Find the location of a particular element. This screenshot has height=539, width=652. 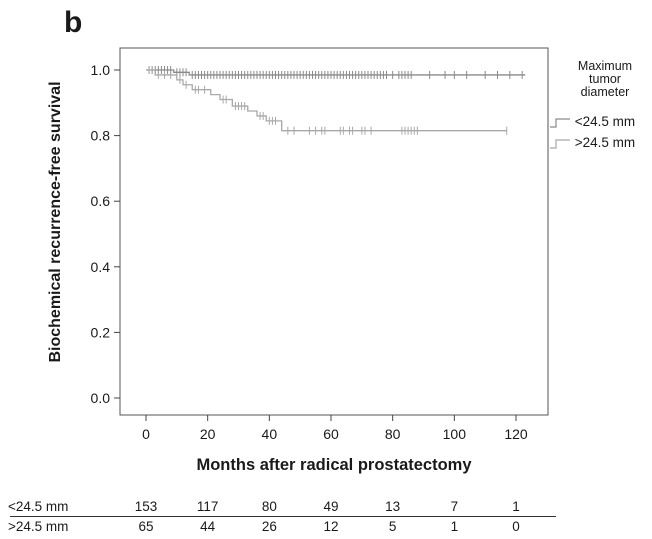

risk-count: 5 is located at coordinates (392, 526).